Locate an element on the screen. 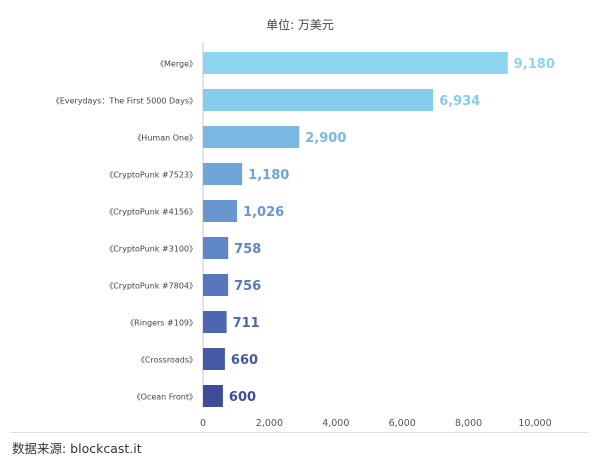  x-tick-label: 8,000 is located at coordinates (468, 423).